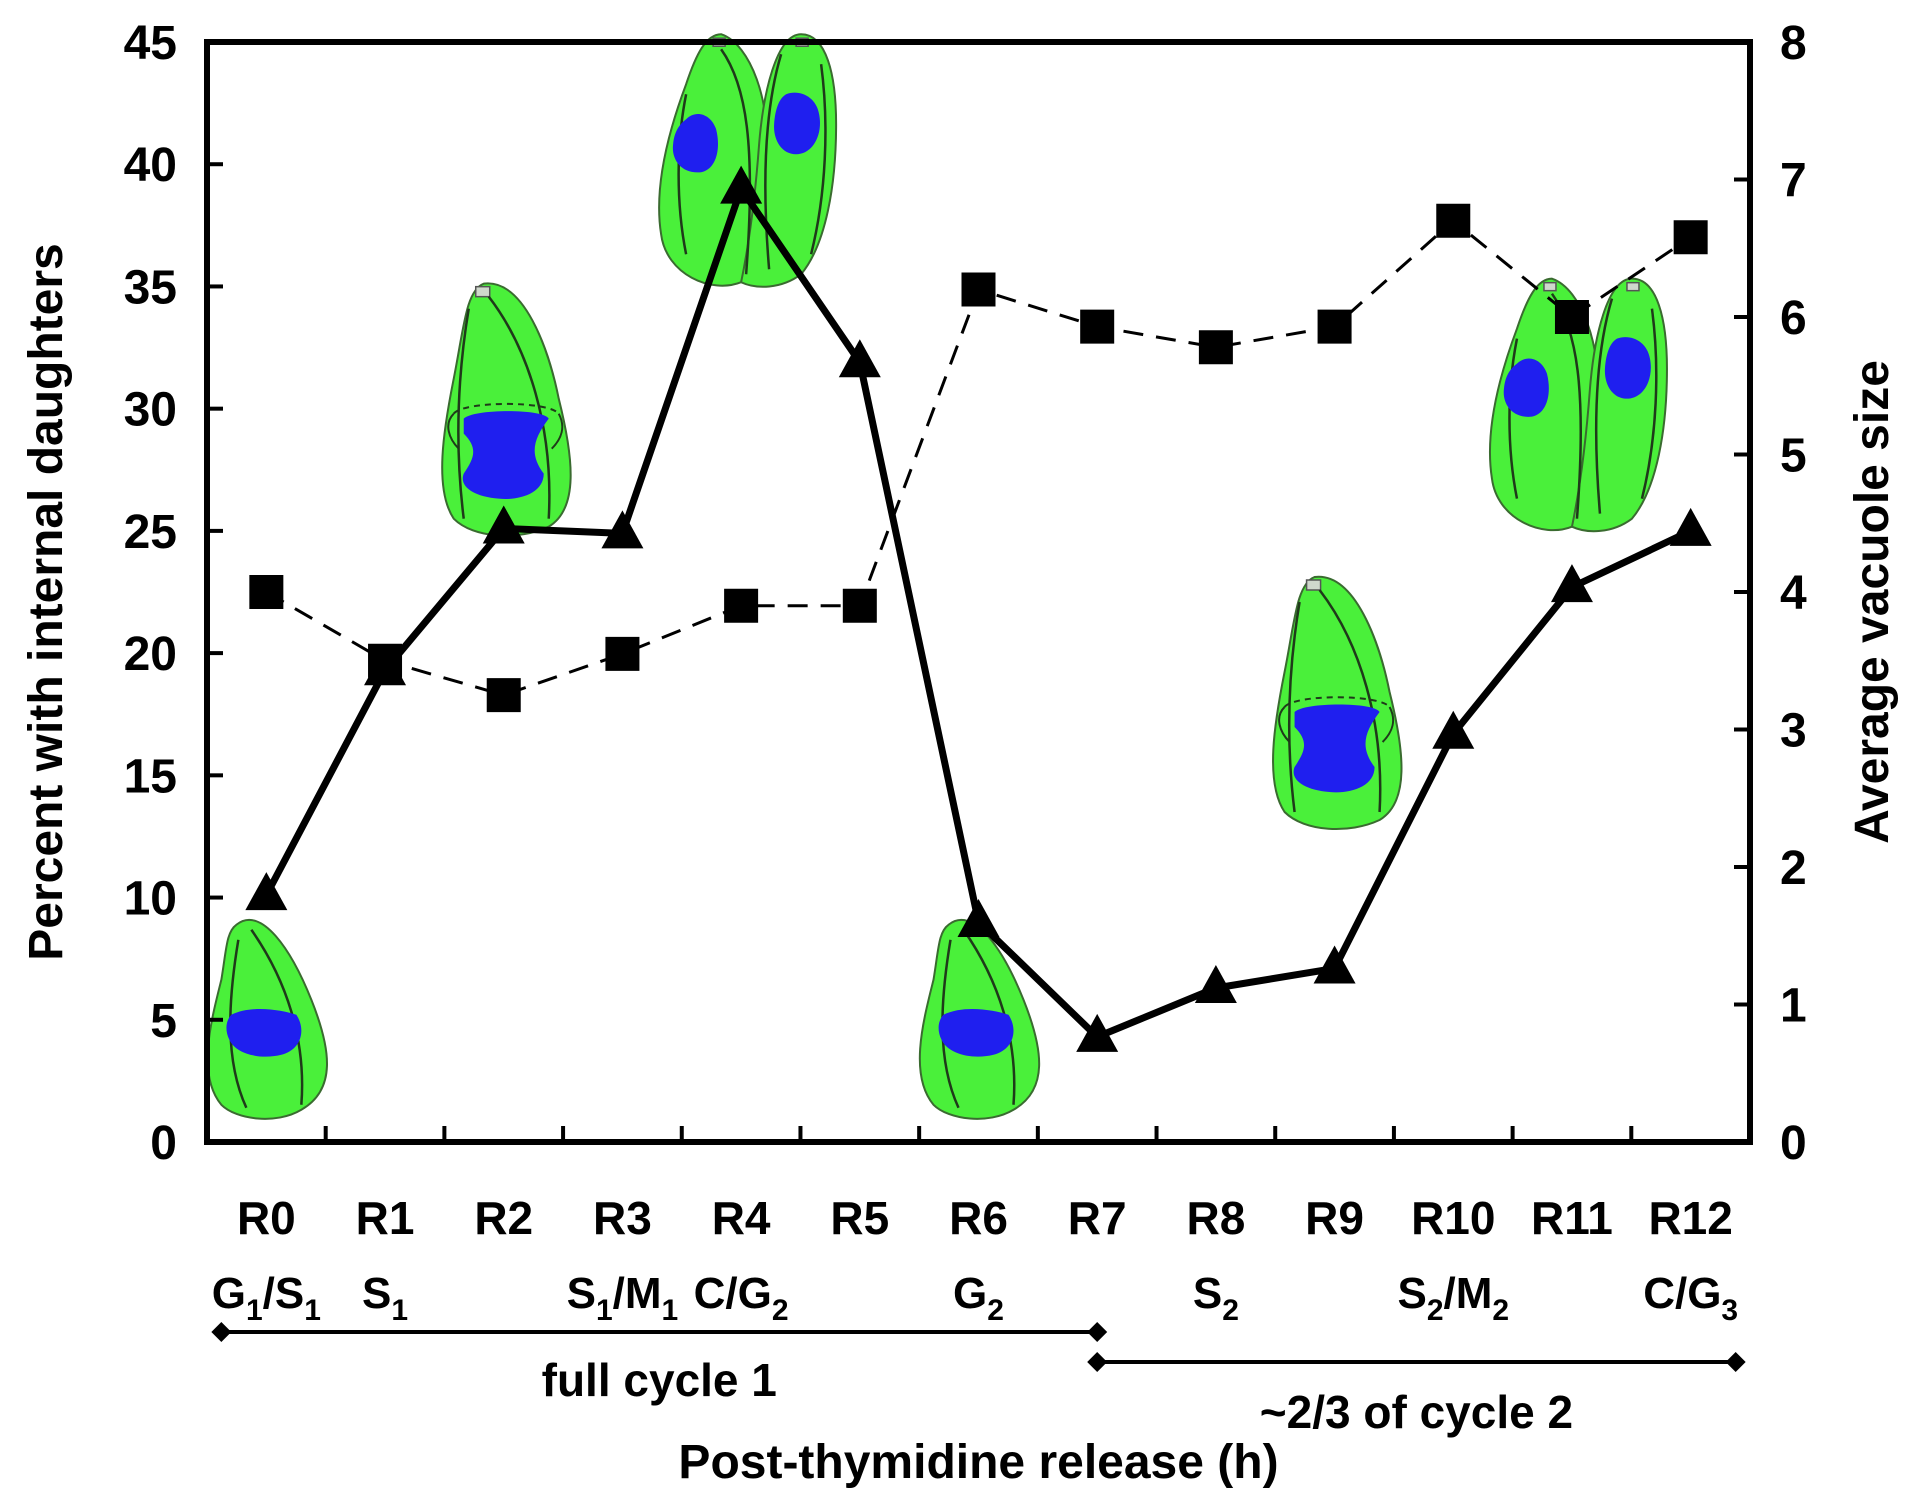 The image size is (1918, 1499). Describe the element at coordinates (150, 410) in the screenshot. I see `left-tick-label: 30` at that location.